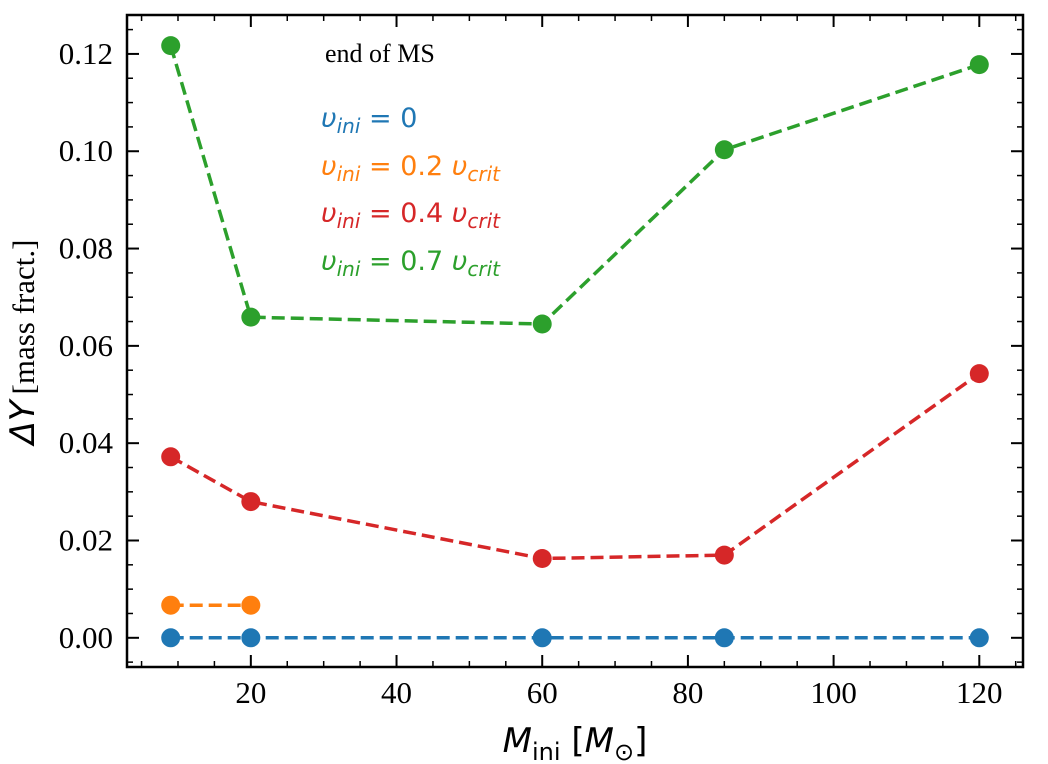 Image resolution: width=1048 pixels, height=764 pixels. What do you see at coordinates (517, 741) in the screenshot?
I see `x-axis-symbol: M` at bounding box center [517, 741].